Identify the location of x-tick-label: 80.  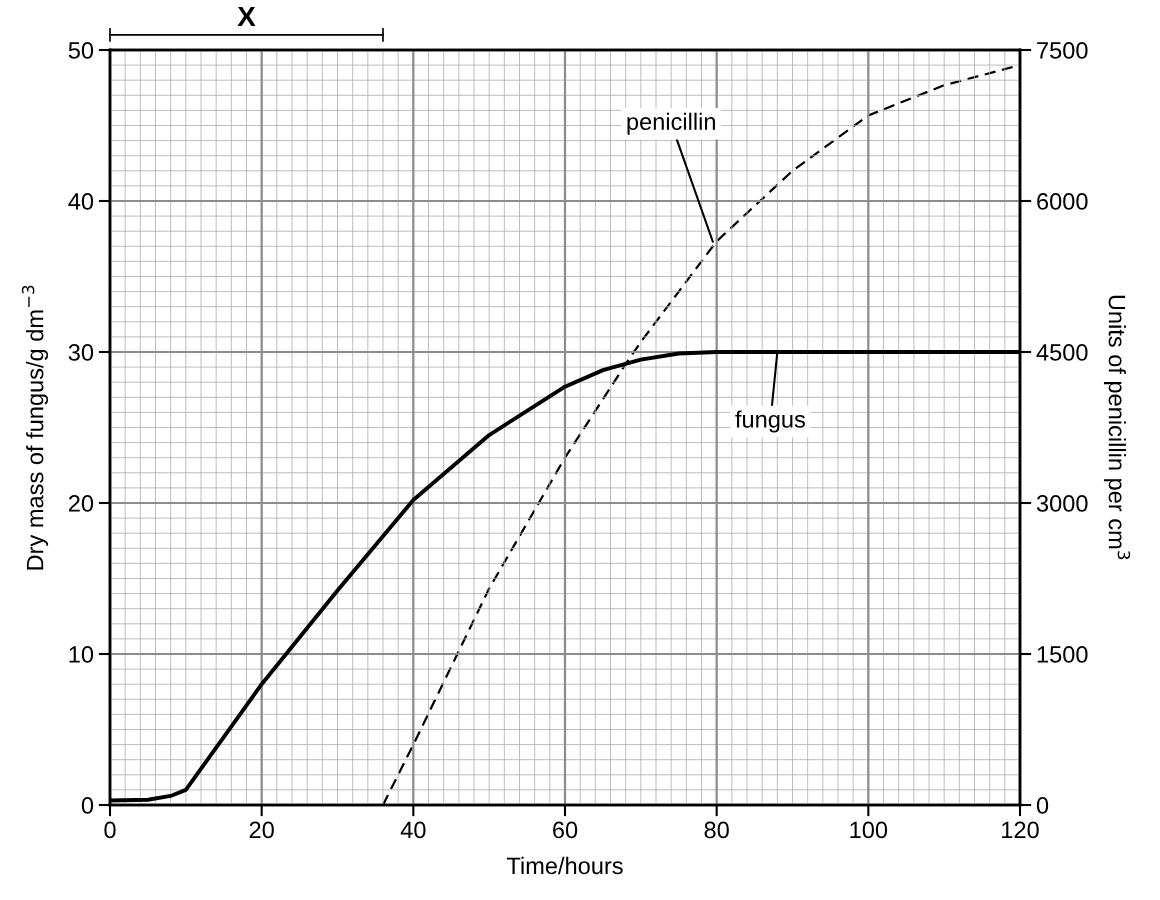
(716, 830).